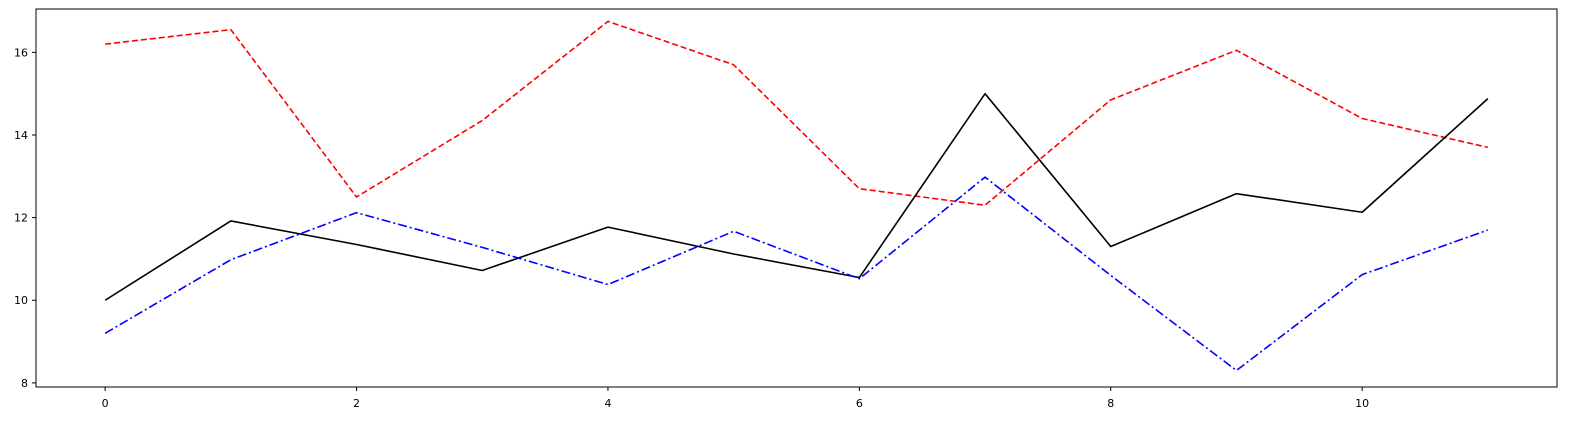 The image size is (1593, 426). Describe the element at coordinates (24, 383) in the screenshot. I see `y-tick-label: 8` at that location.